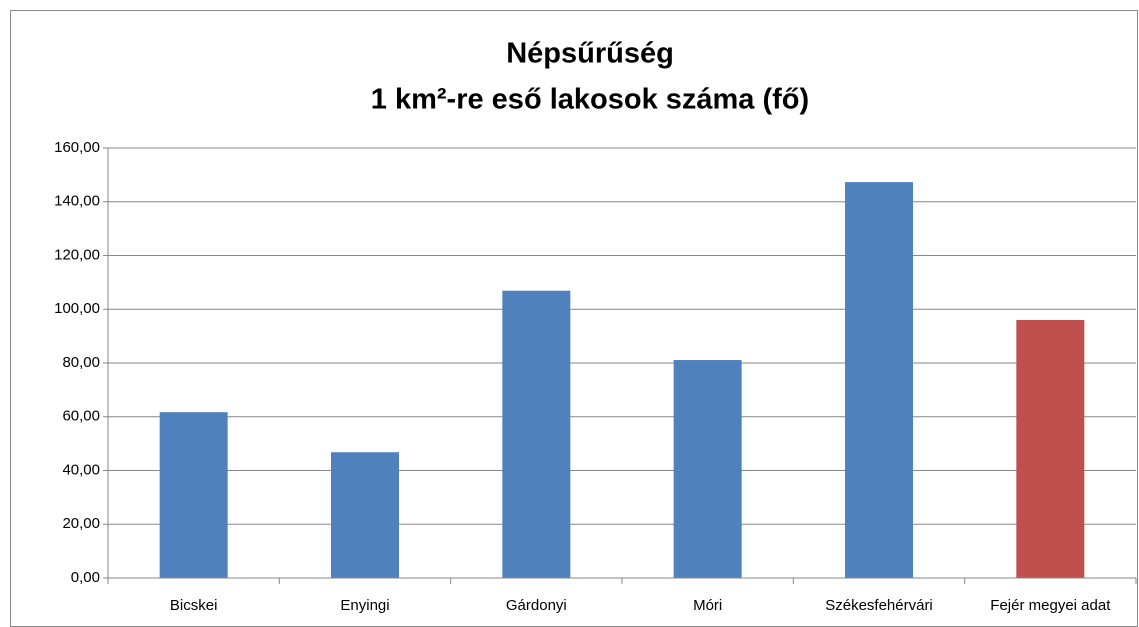 The image size is (1139, 627). What do you see at coordinates (590, 54) in the screenshot?
I see `chart-title: Népsűrűség` at bounding box center [590, 54].